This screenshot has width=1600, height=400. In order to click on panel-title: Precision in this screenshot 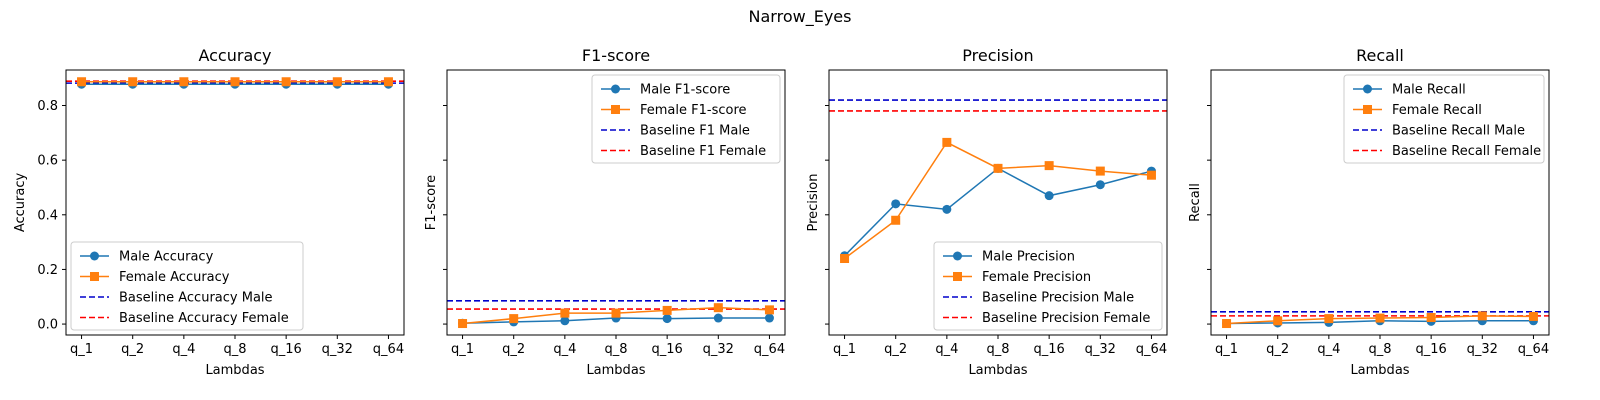, I will do `click(997, 55)`.